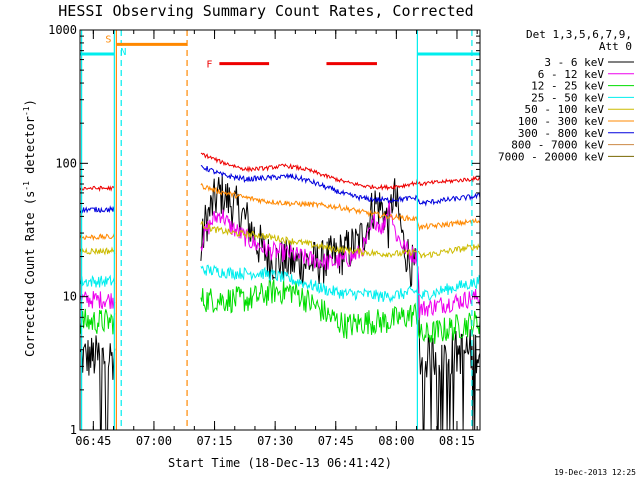 Image resolution: width=640 pixels, height=480 pixels. Describe the element at coordinates (396, 441) in the screenshot. I see `x-tick-label-5: 08:00` at that location.